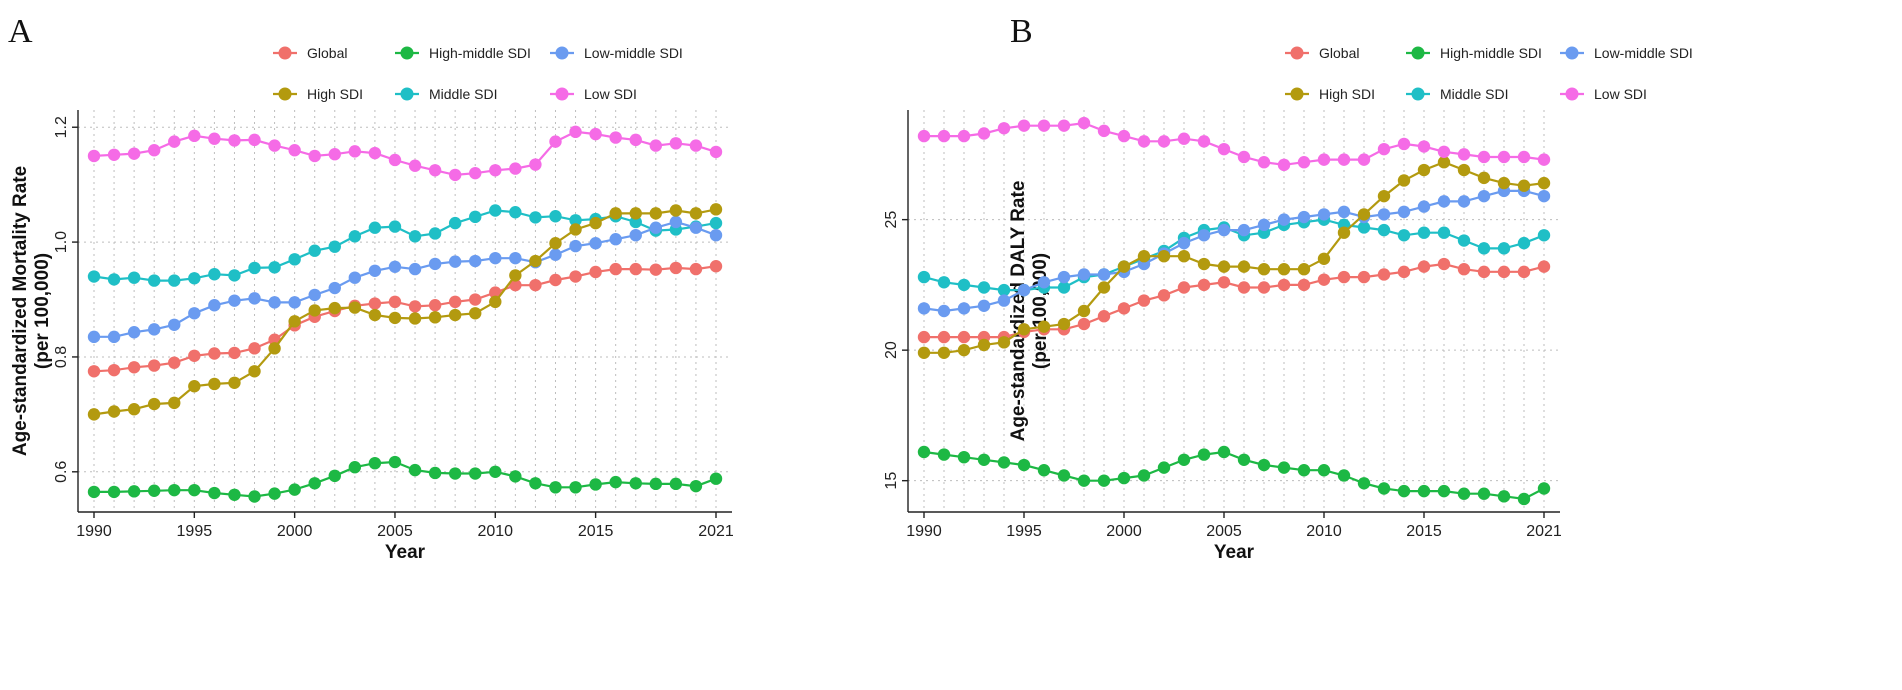 Image resolution: width=1902 pixels, height=690 pixels. What do you see at coordinates (593, 94) in the screenshot?
I see `legend-item-low: Low SDI` at bounding box center [593, 94].